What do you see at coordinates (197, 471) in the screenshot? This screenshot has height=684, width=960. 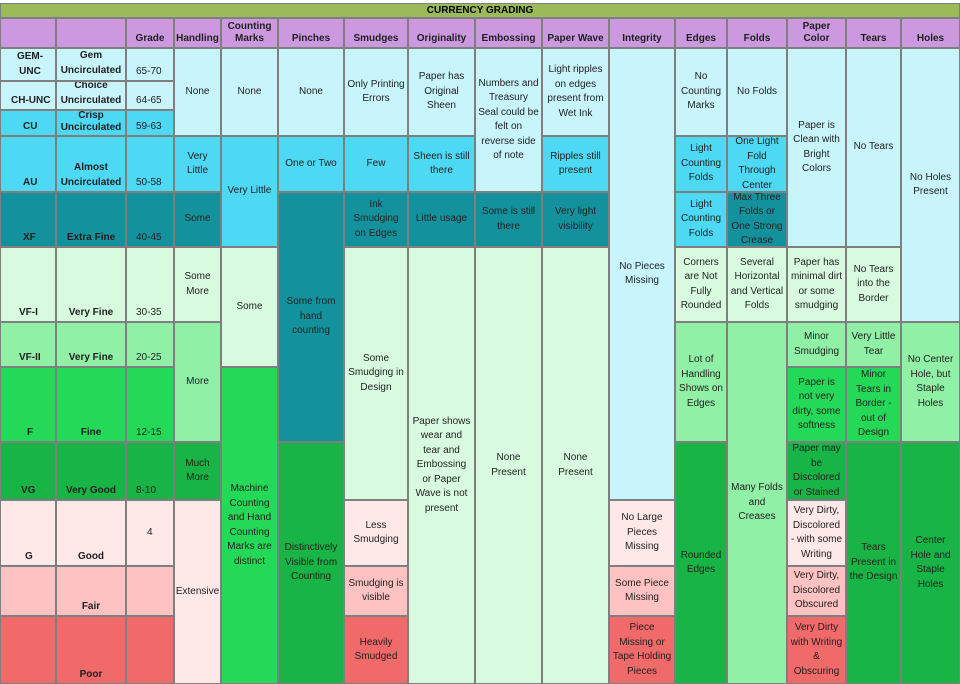 I see `handling-cell: Much More` at bounding box center [197, 471].